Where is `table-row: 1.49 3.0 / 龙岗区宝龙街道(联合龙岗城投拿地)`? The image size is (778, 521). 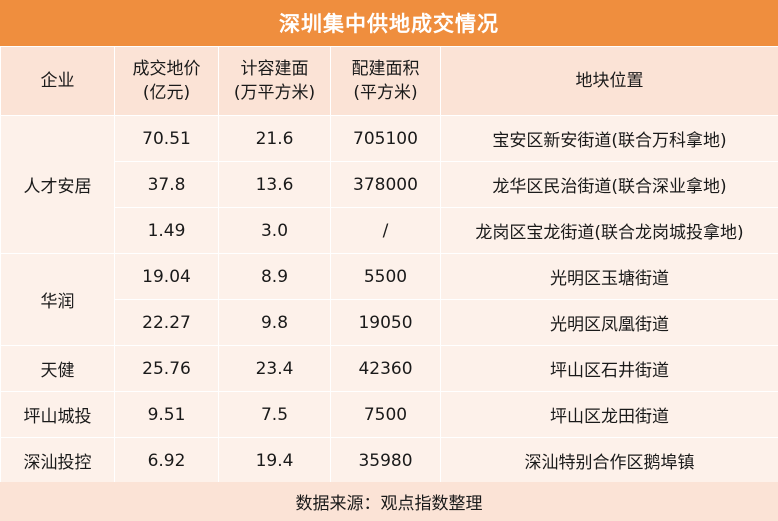
table-row: 1.49 3.0 / 龙岗区宝龙街道(联合龙岗城投拿地) is located at coordinates (389, 230).